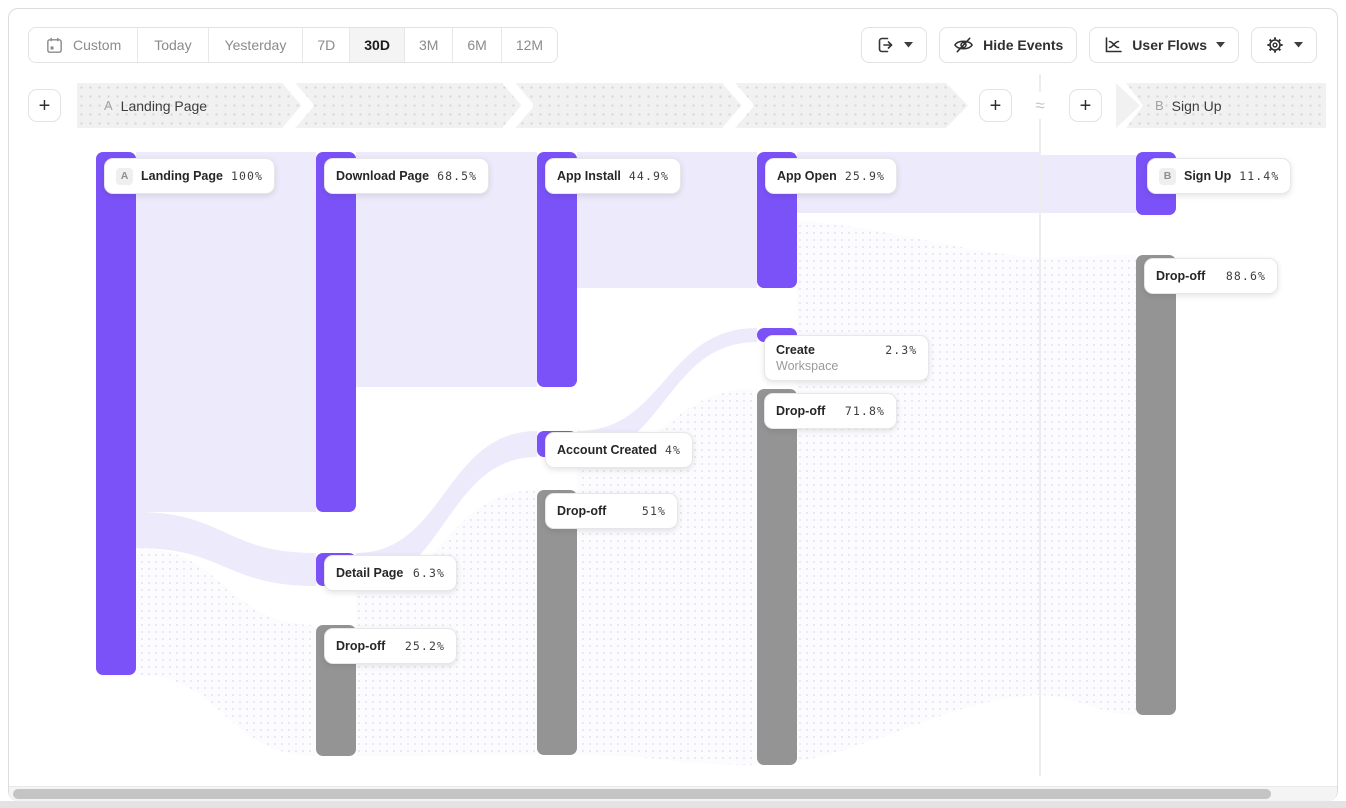 The width and height of the screenshot is (1346, 808). What do you see at coordinates (807, 176) in the screenshot?
I see `node-name: App Open` at bounding box center [807, 176].